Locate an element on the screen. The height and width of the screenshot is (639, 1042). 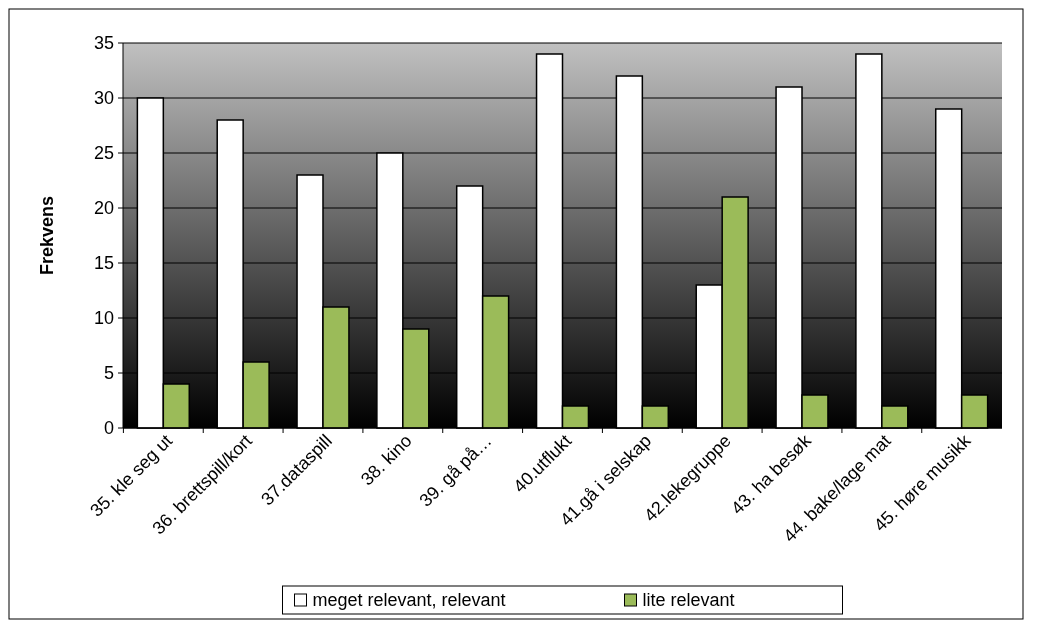
y-tick-label: 5 is located at coordinates (108, 373).